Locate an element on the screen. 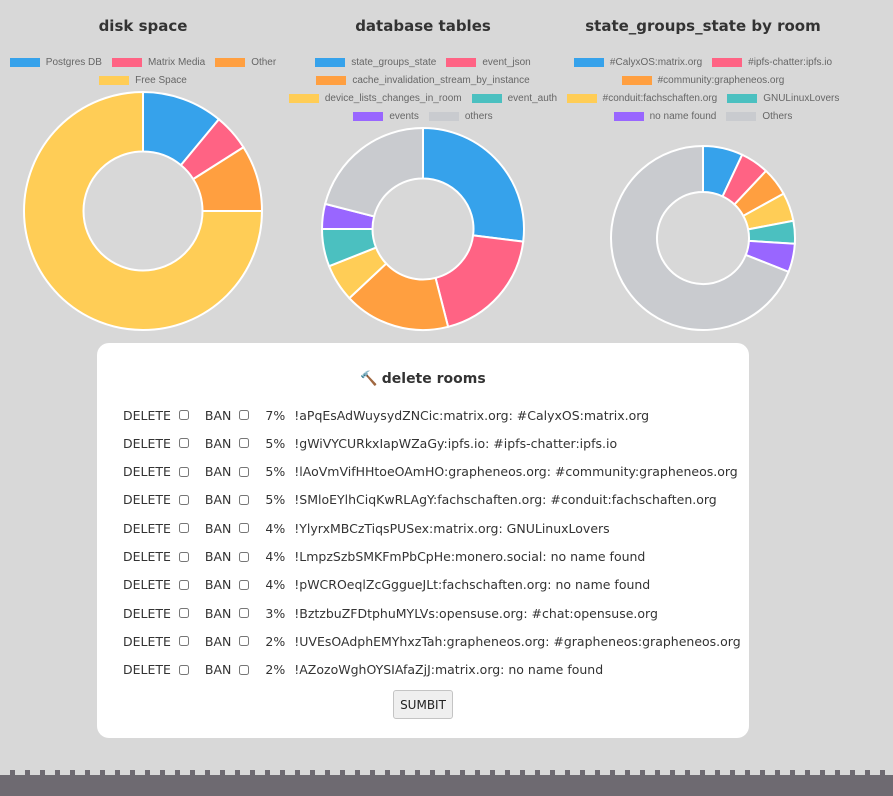 The image size is (893, 796). legend-item: others is located at coordinates (460, 116).